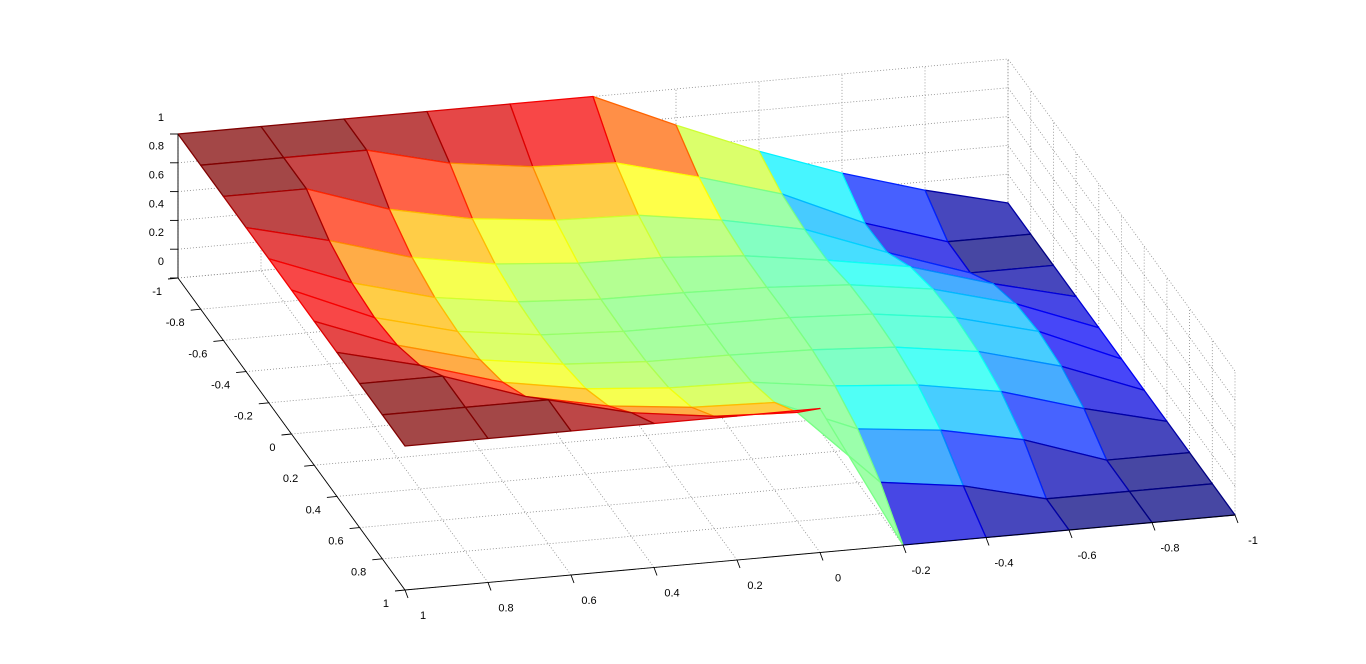 The width and height of the screenshot is (1366, 664). I want to click on y-tick-label: 0.6, so click(335, 542).